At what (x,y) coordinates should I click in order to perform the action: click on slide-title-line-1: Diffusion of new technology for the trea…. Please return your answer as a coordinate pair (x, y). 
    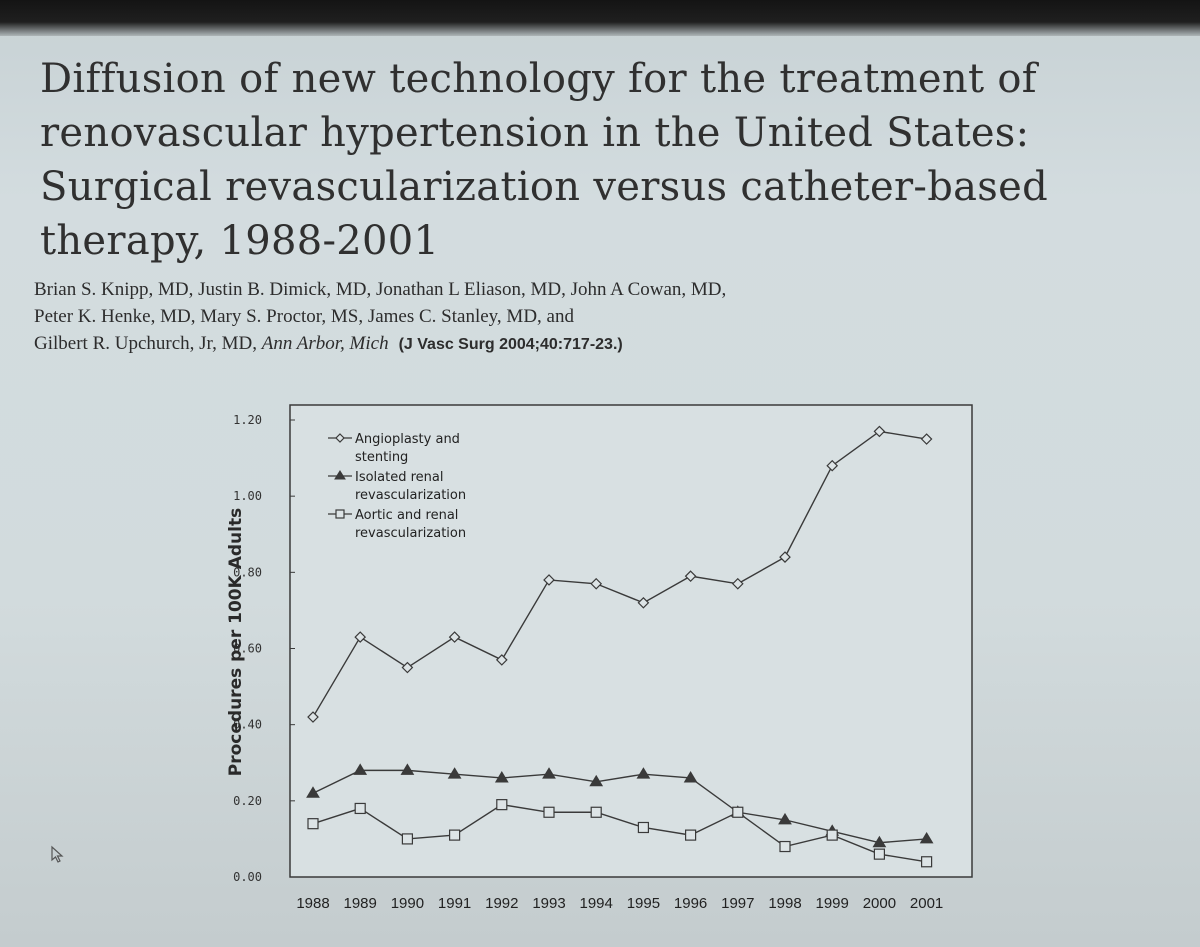
    Looking at the image, I should click on (538, 79).